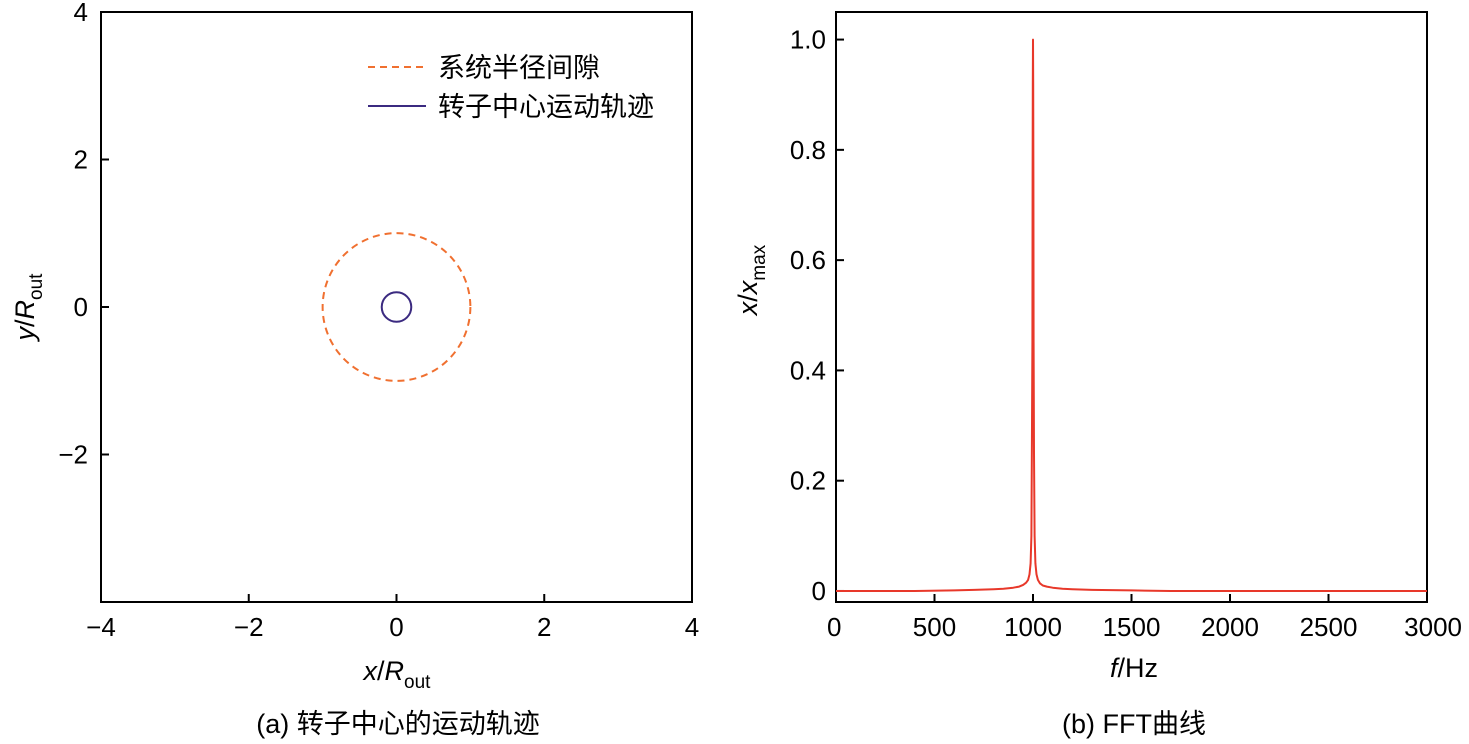 Image resolution: width=1469 pixels, height=744 pixels. What do you see at coordinates (1033, 627) in the screenshot?
I see `x-tick-label-b: 1000` at bounding box center [1033, 627].